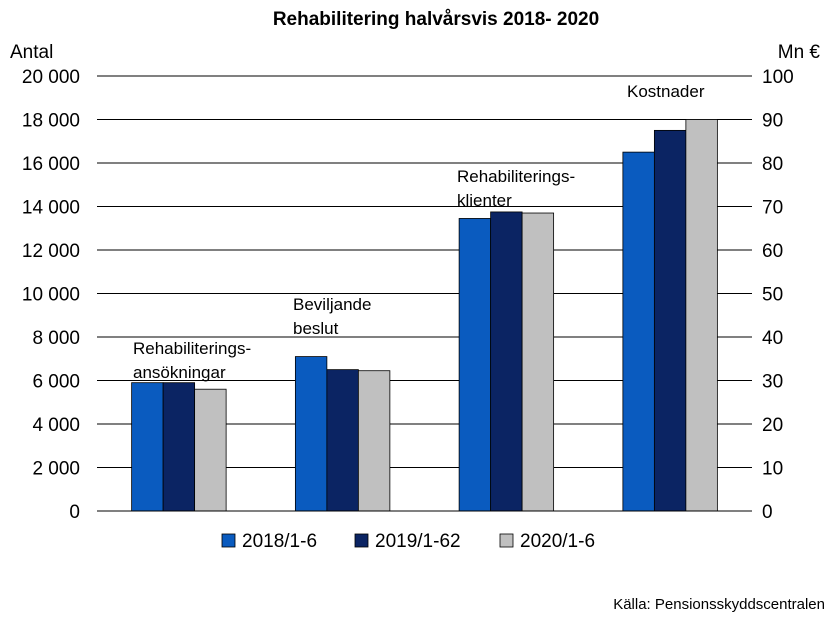 The width and height of the screenshot is (835, 625). Describe the element at coordinates (51, 77) in the screenshot. I see `left-tick-label: 20 000` at that location.